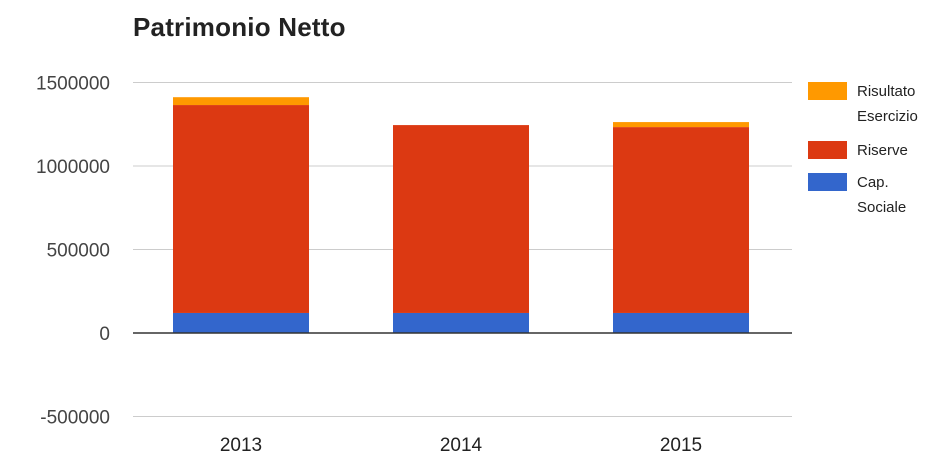 The image size is (942, 457). Describe the element at coordinates (887, 116) in the screenshot. I see `legend-label: Esercizio` at that location.